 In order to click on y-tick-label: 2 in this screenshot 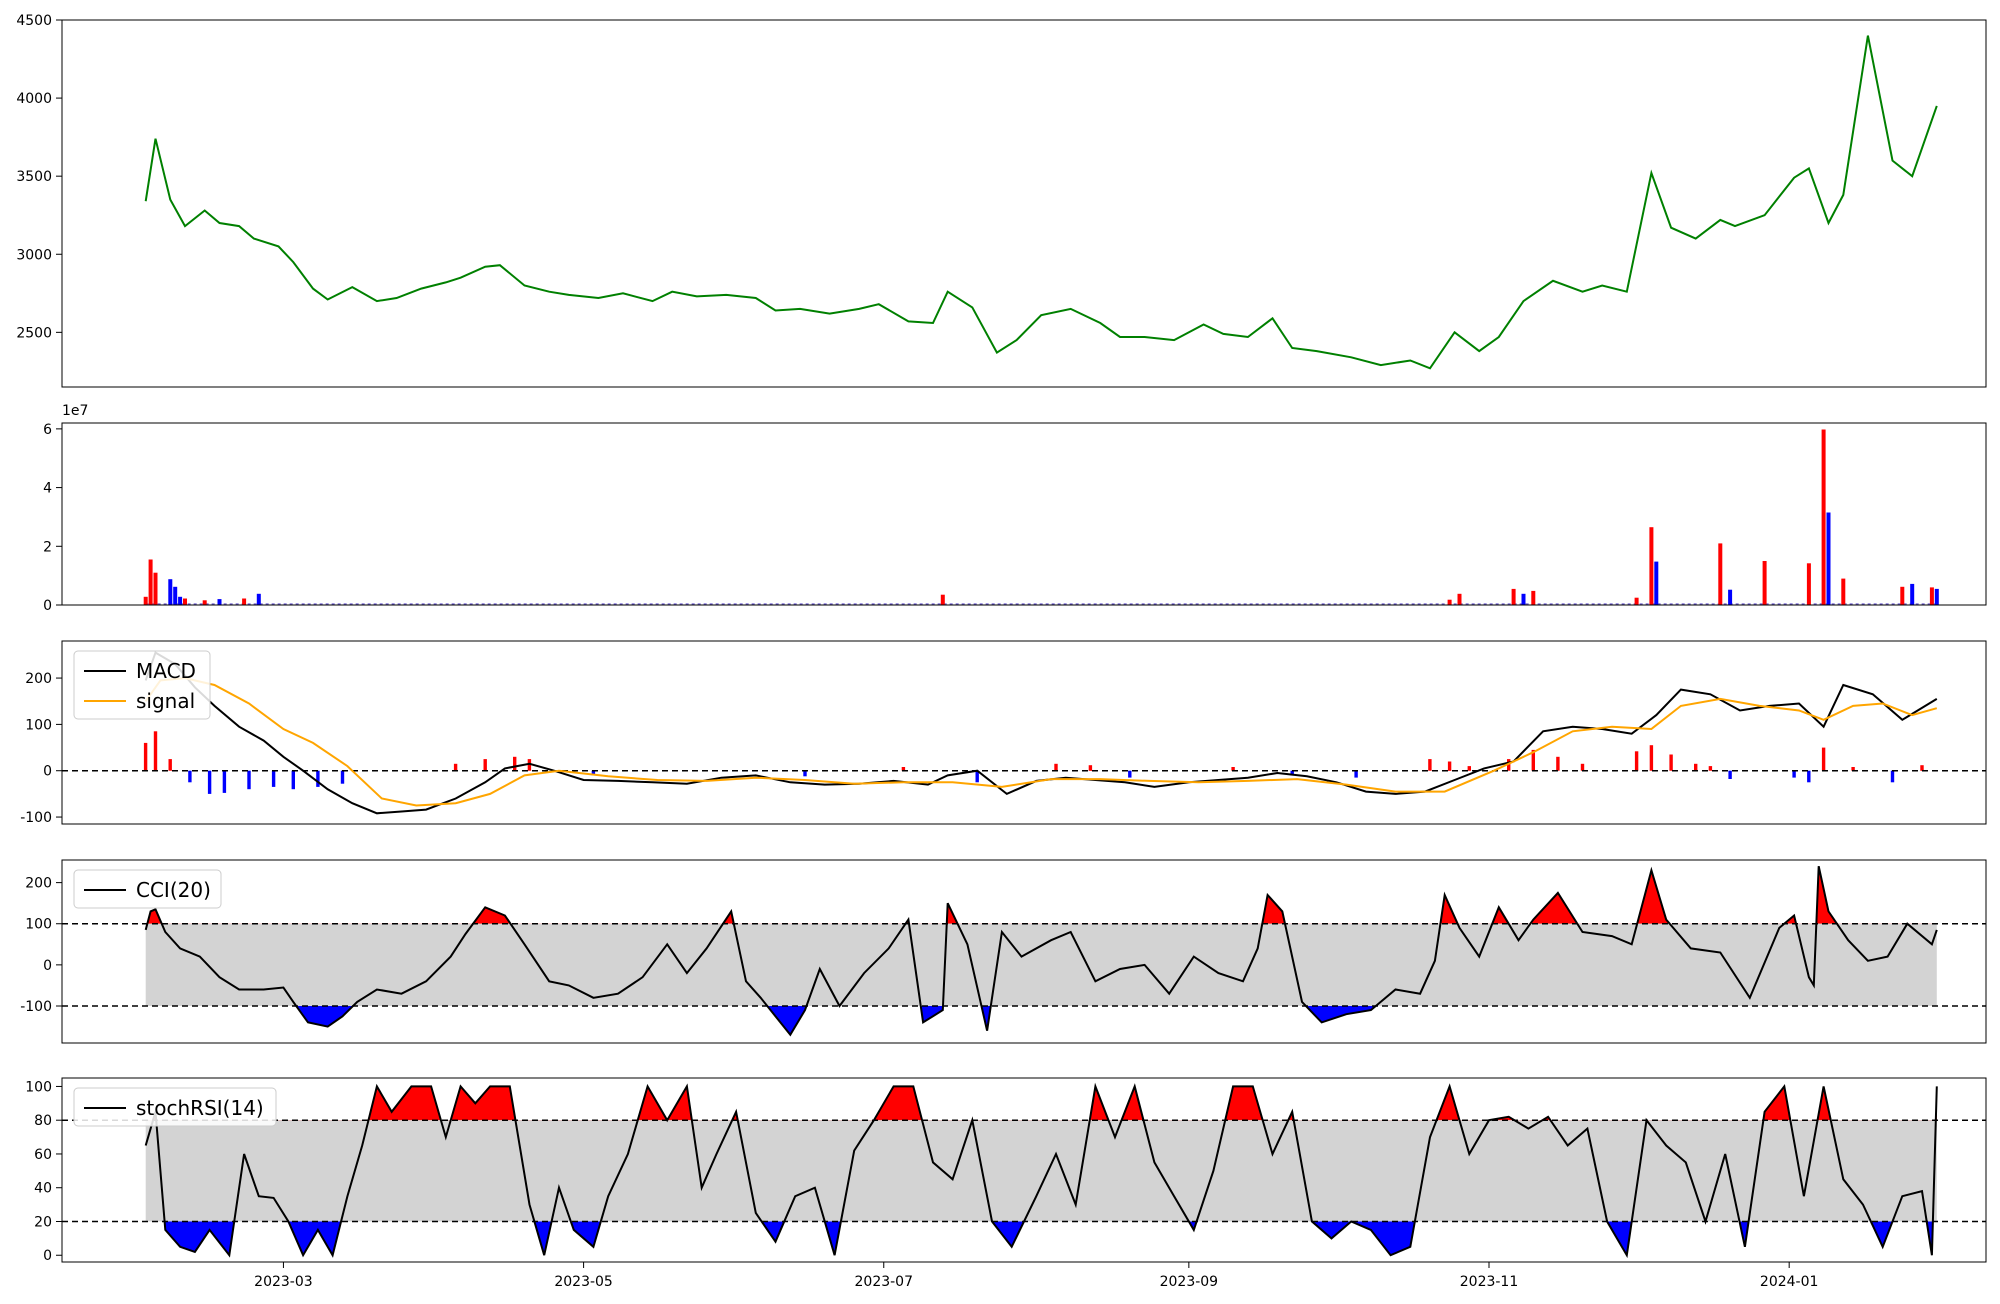, I will do `click(47, 547)`.